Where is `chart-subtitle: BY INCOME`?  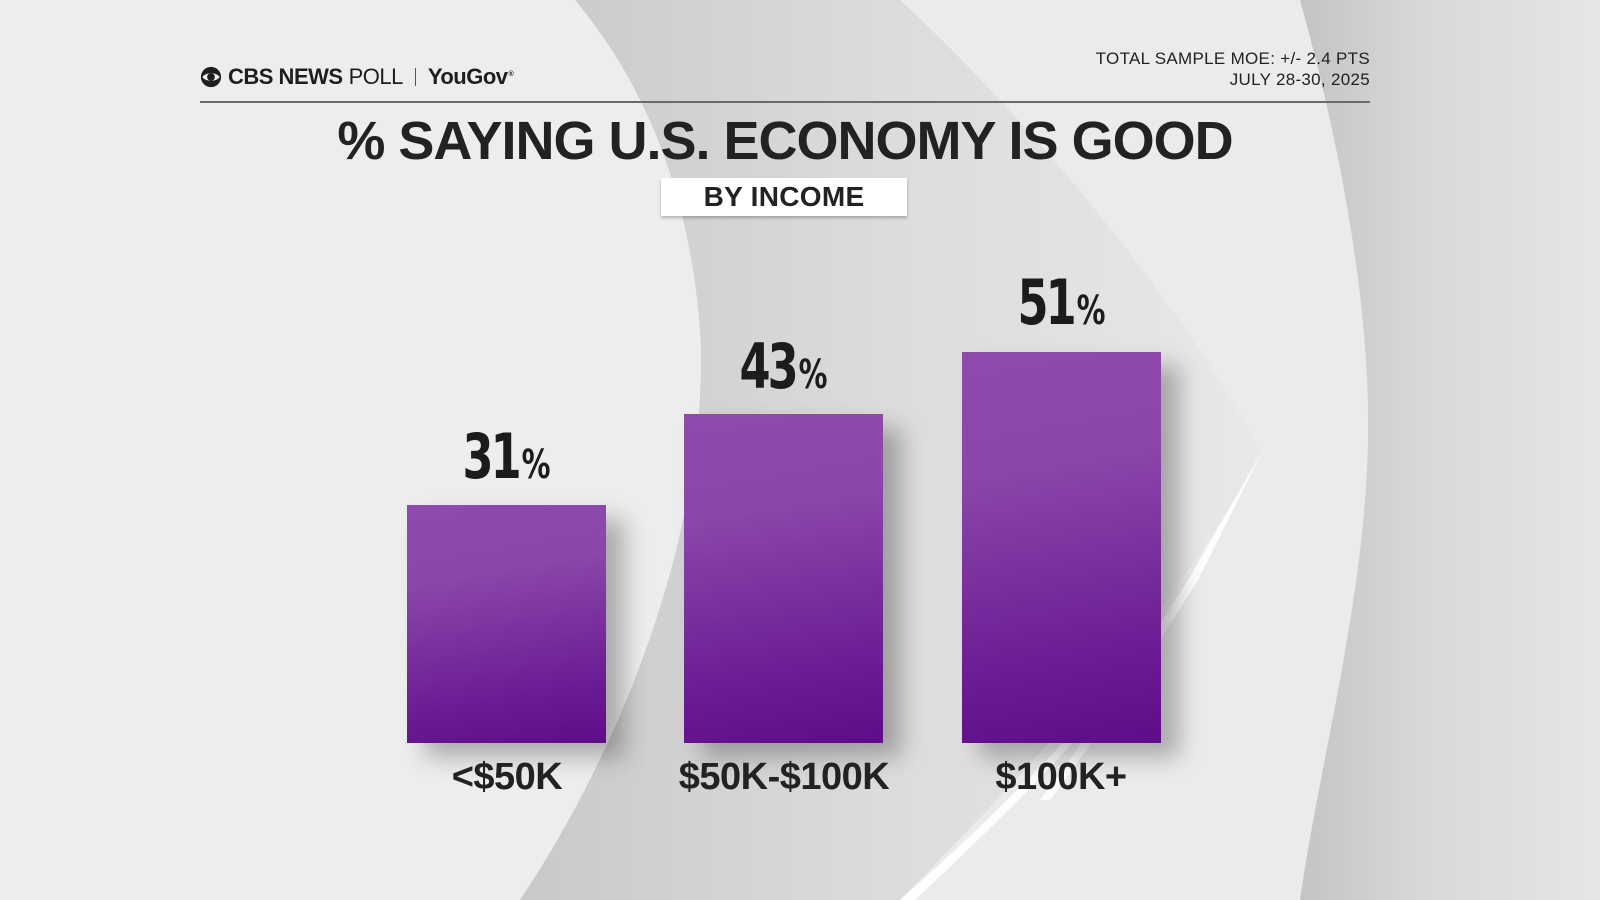
chart-subtitle: BY INCOME is located at coordinates (784, 197).